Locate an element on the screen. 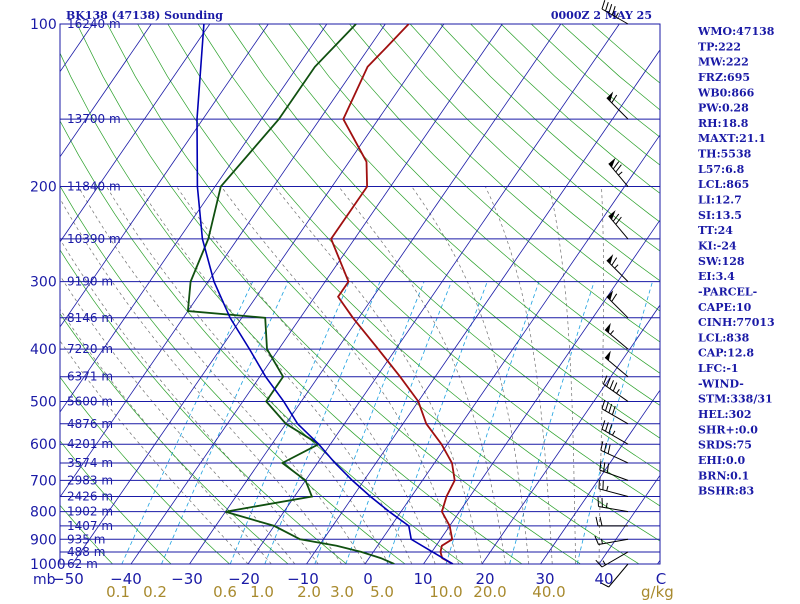  index-6: RH:18.8 is located at coordinates (723, 123).